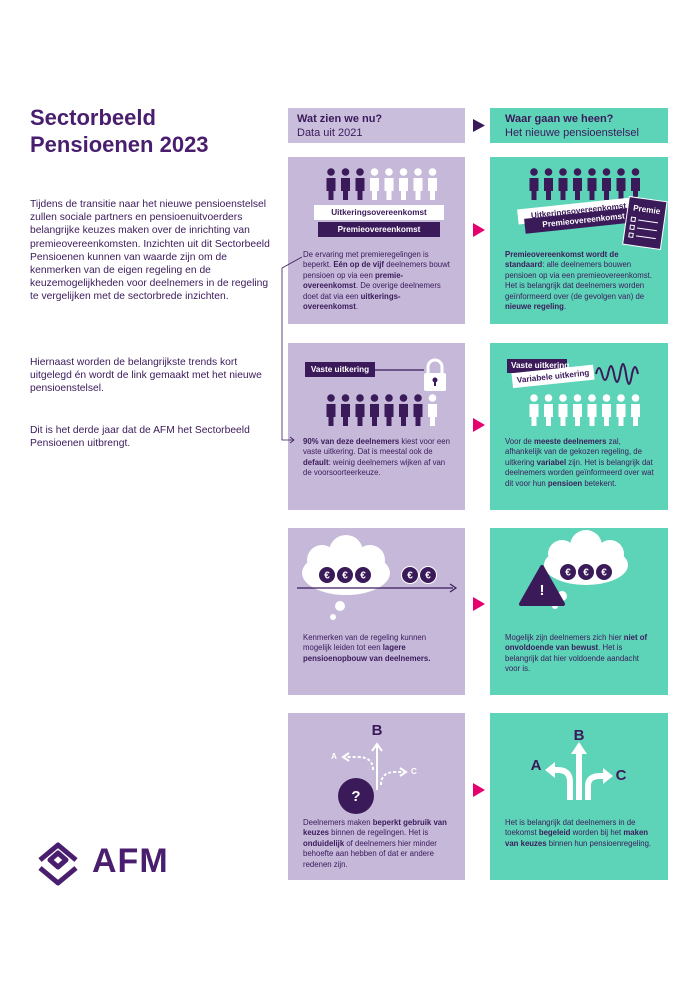 The height and width of the screenshot is (990, 700). I want to click on coin, so click(345, 575).